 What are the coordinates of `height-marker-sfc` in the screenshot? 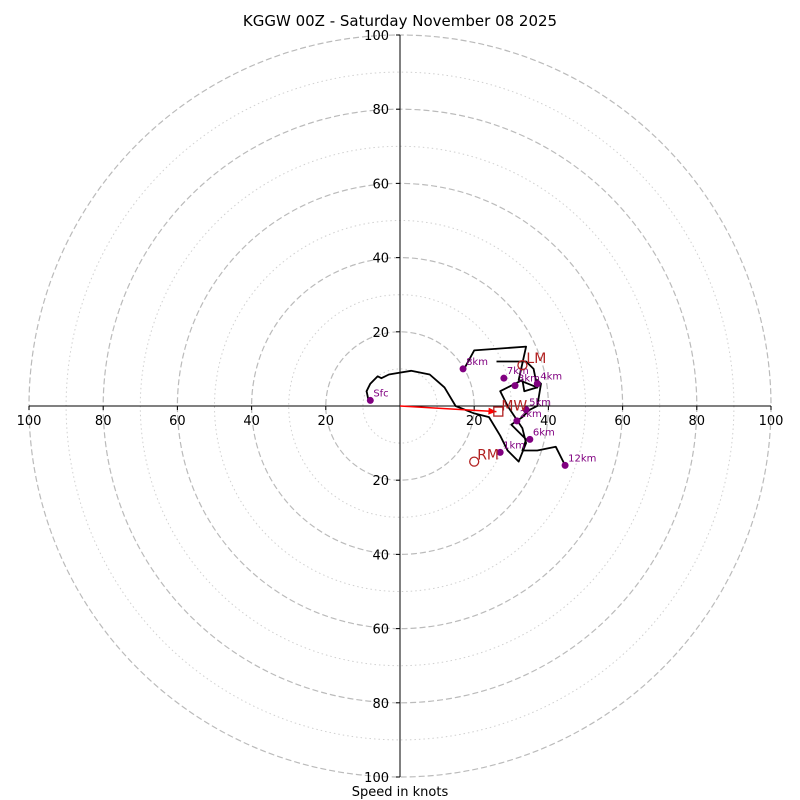 It's located at (370, 400).